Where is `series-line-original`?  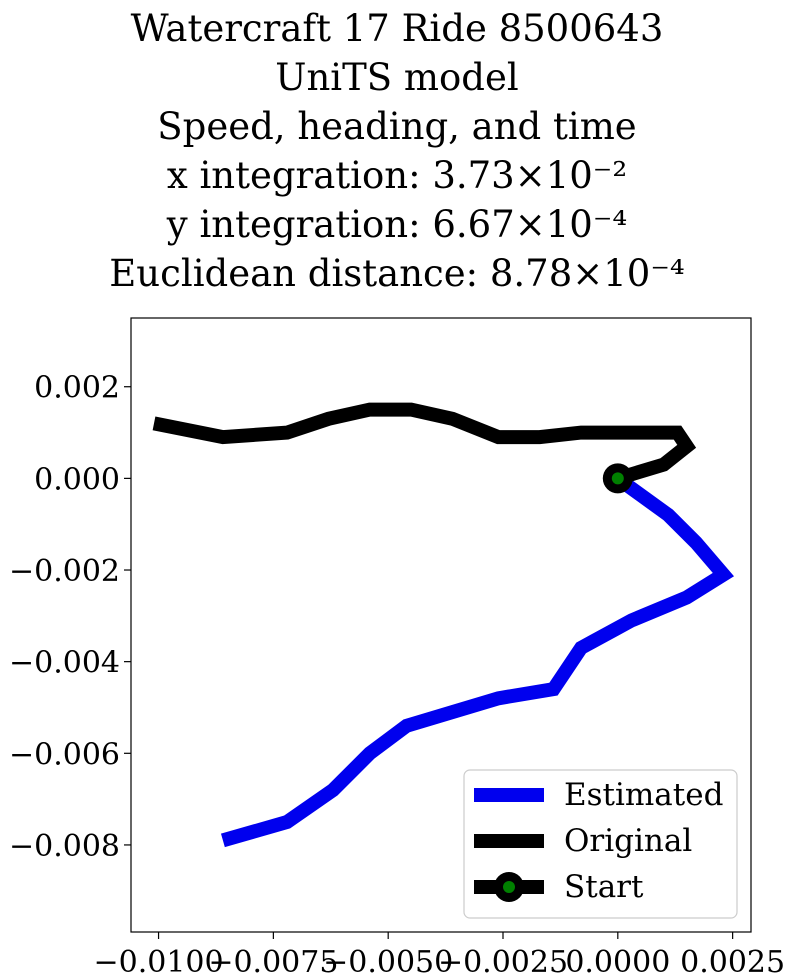
series-line-original is located at coordinates (424, 444).